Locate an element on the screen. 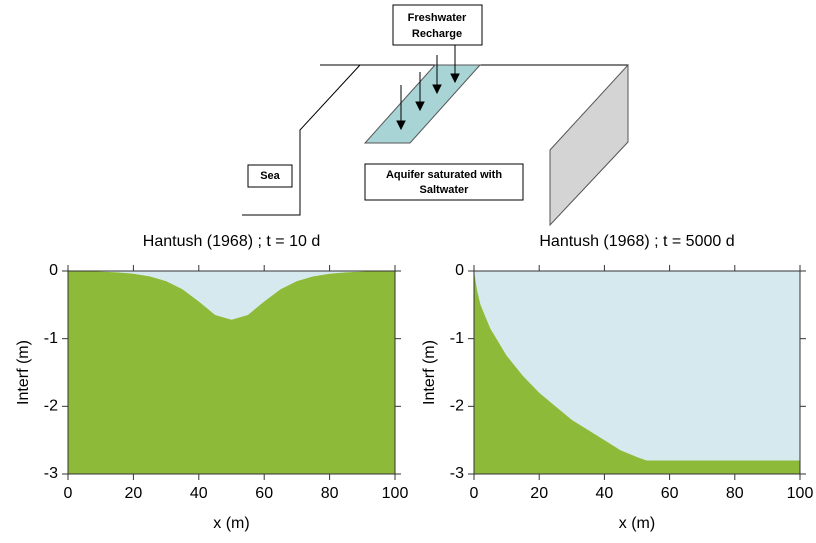  aquifer-label: Aquifer saturated with is located at coordinates (444, 175).